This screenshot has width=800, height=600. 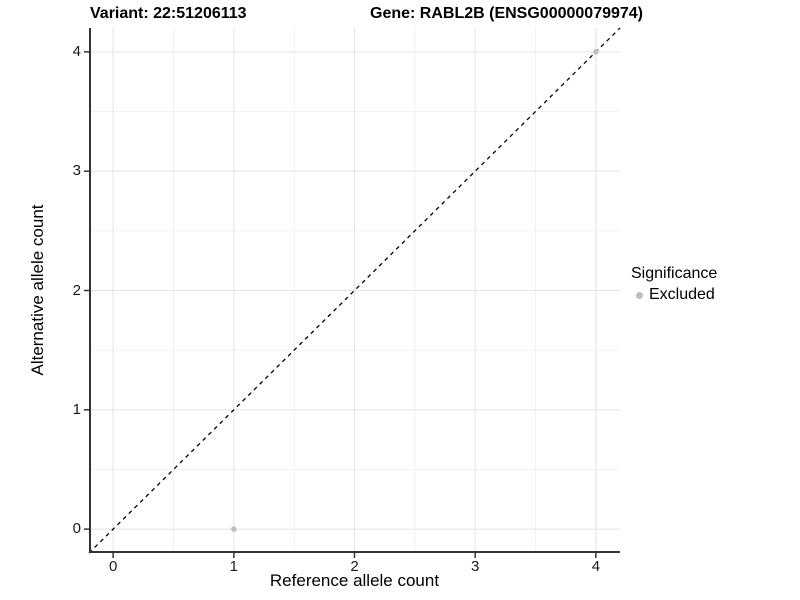 I want to click on y-tick-label: 1, so click(x=76, y=409).